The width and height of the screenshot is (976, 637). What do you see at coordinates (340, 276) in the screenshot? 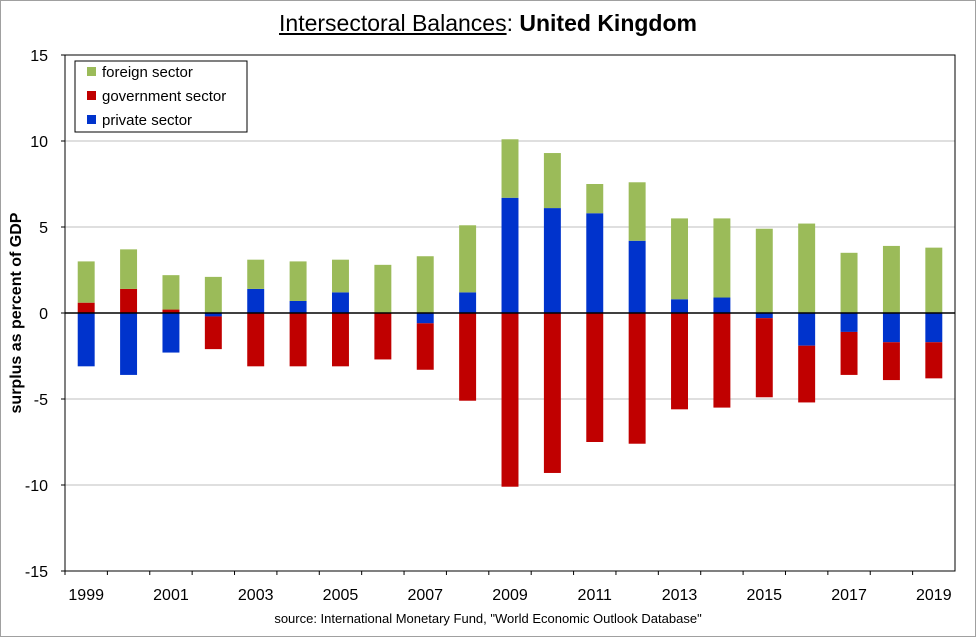
I see `bar-foreign-sector-2005` at bounding box center [340, 276].